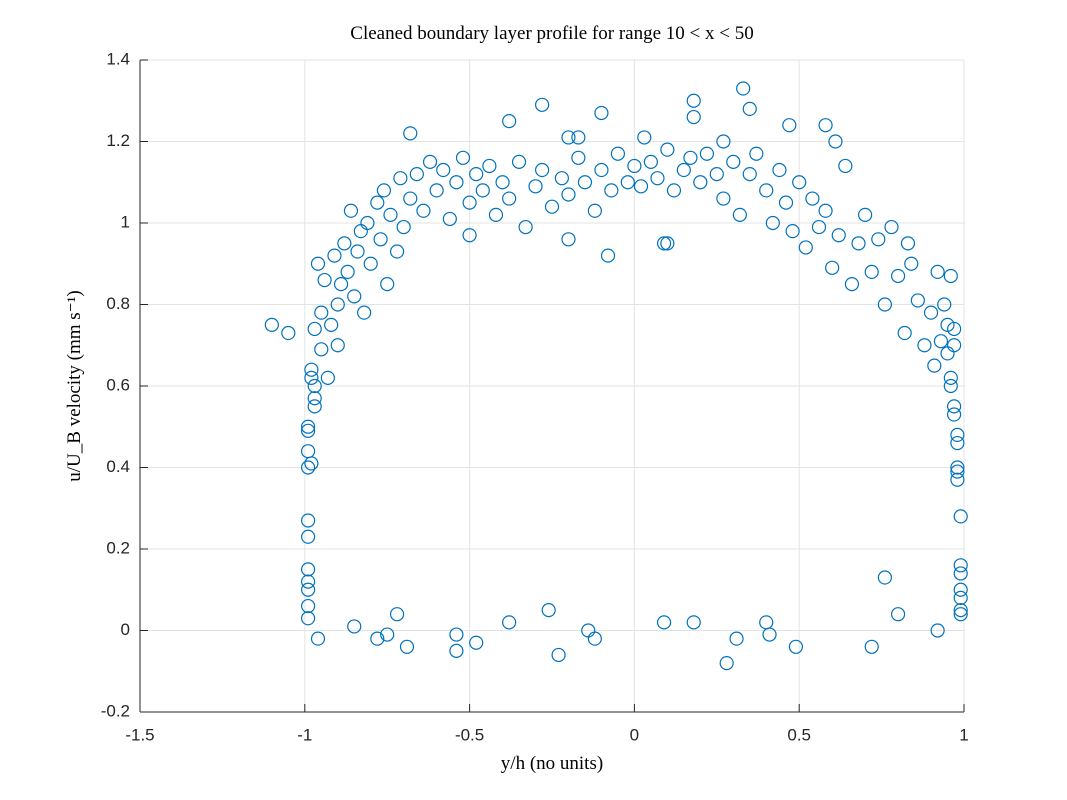 Image resolution: width=1067 pixels, height=800 pixels. Describe the element at coordinates (115, 710) in the screenshot. I see `y-tick-label: -0.2` at that location.